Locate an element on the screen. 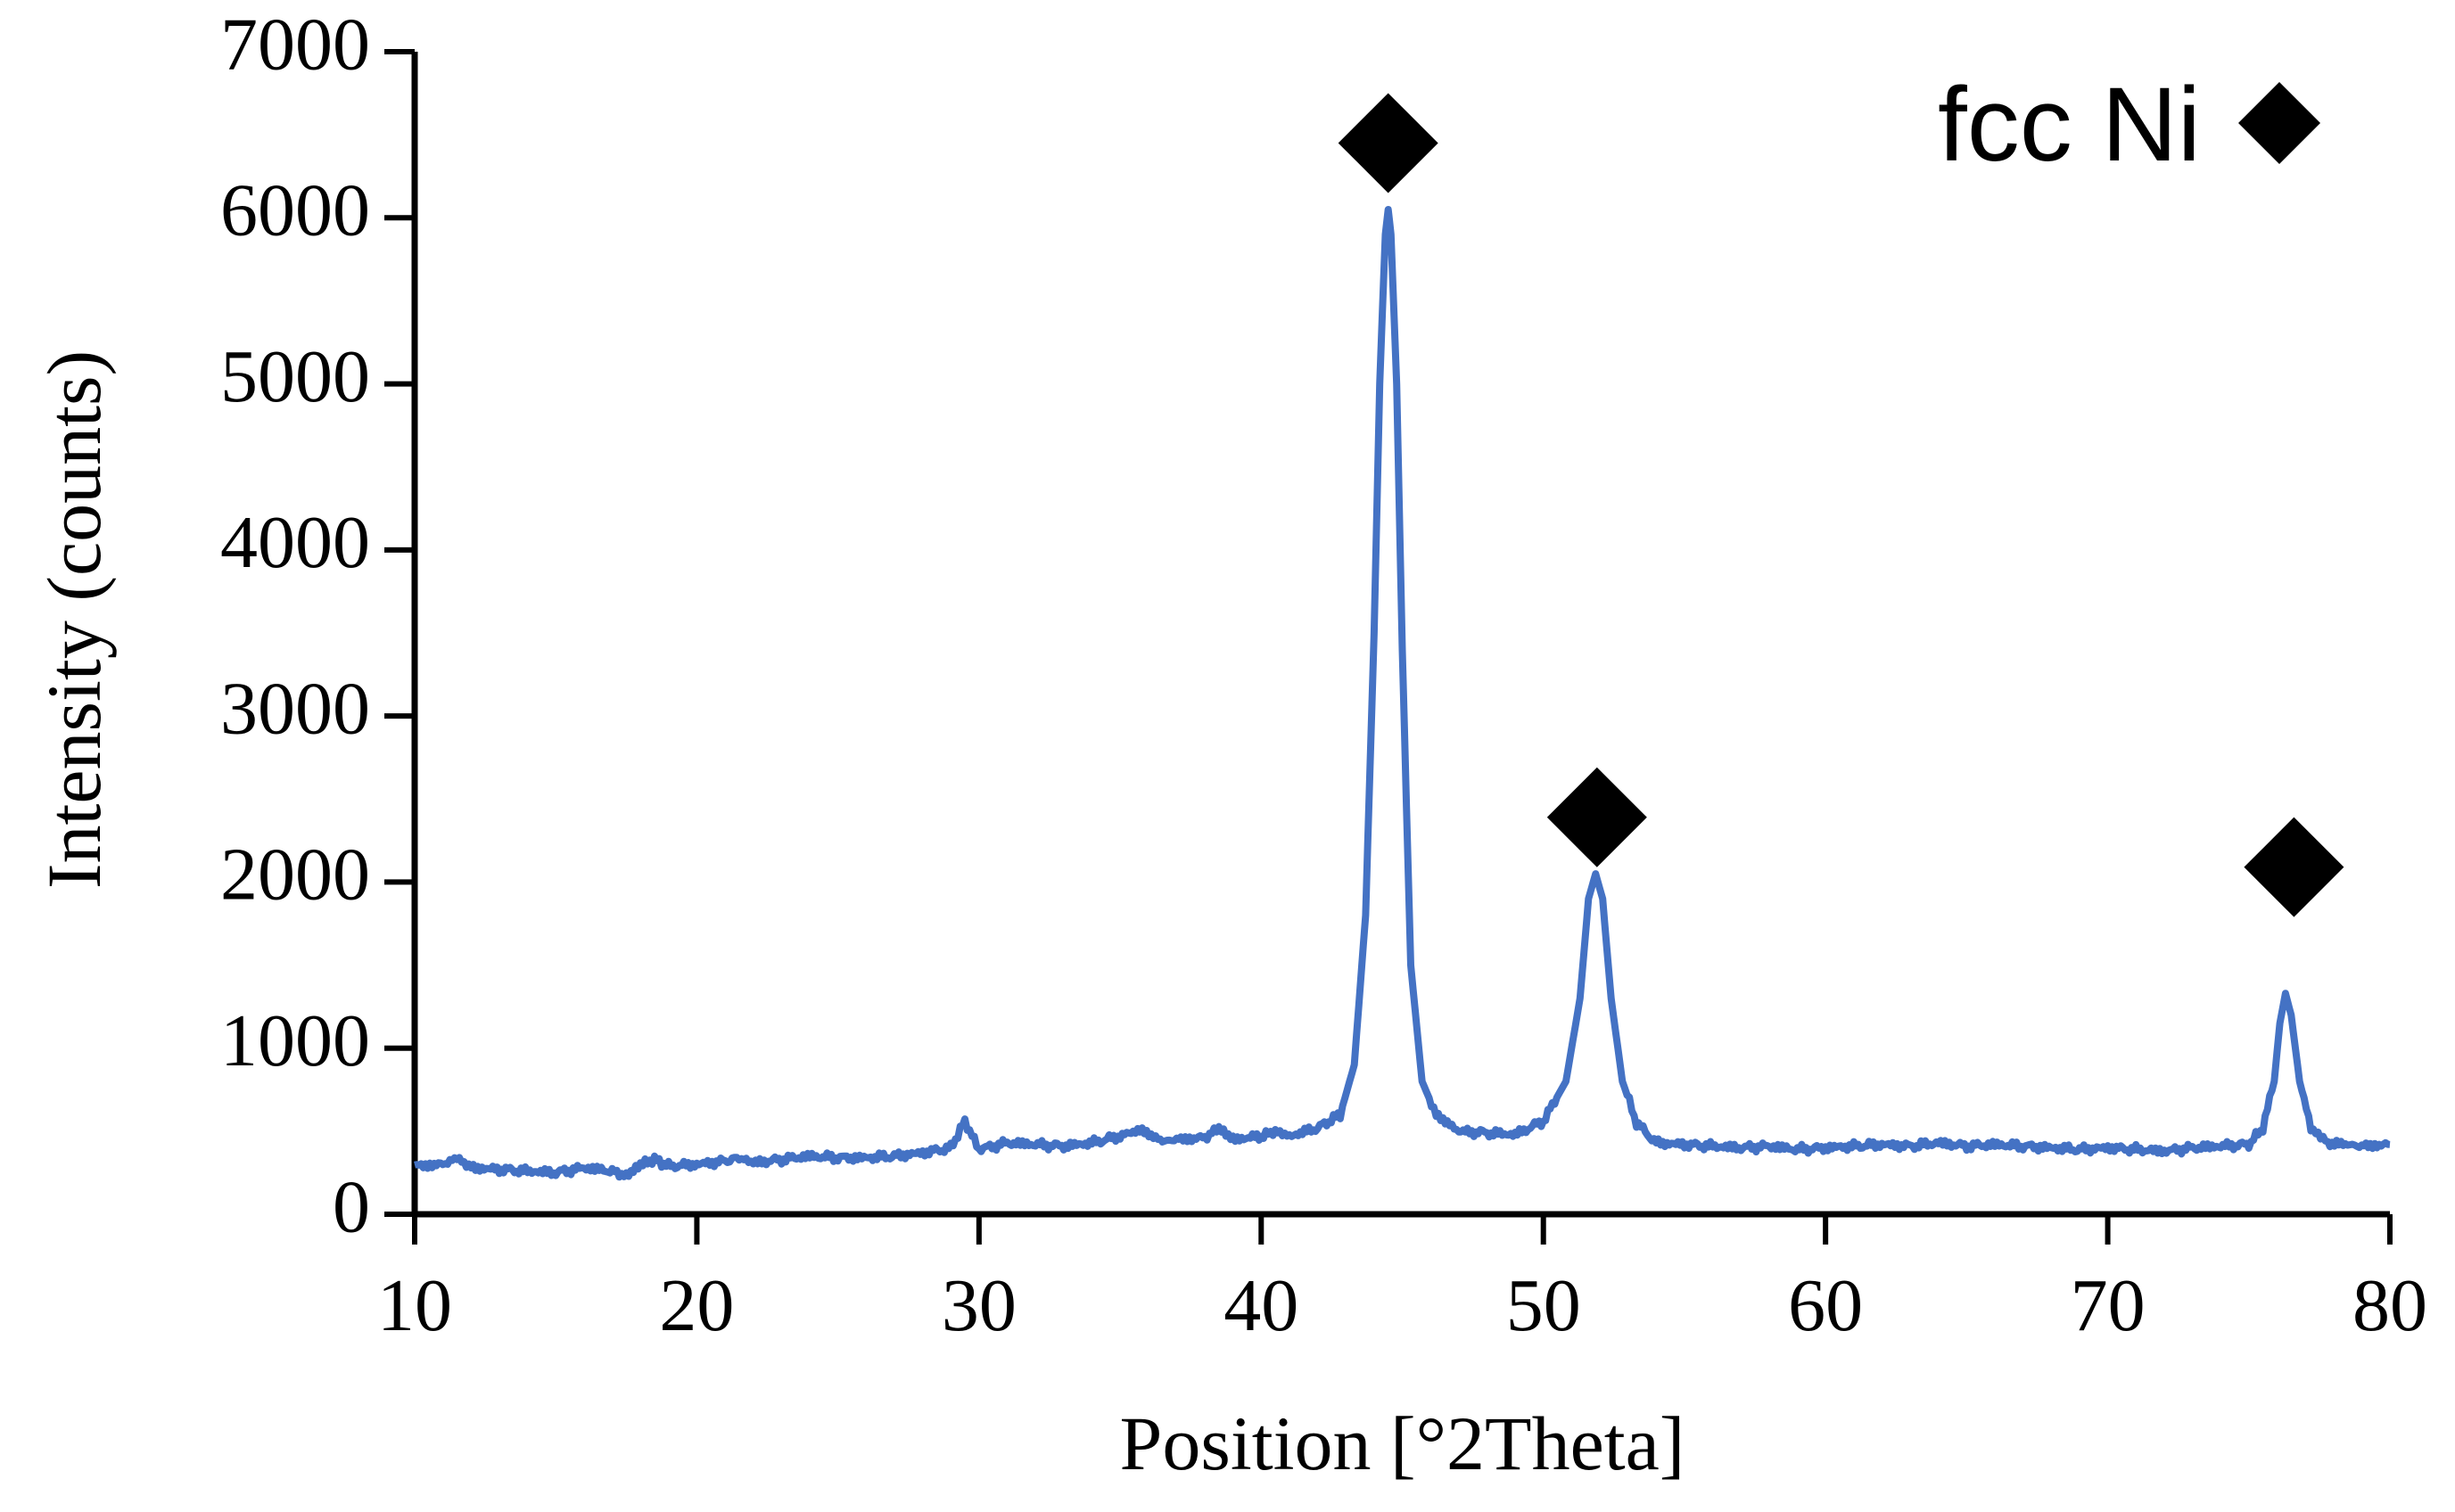 Image resolution: width=2455 pixels, height=1512 pixels. y-tick-label: 6000 is located at coordinates (295, 210).